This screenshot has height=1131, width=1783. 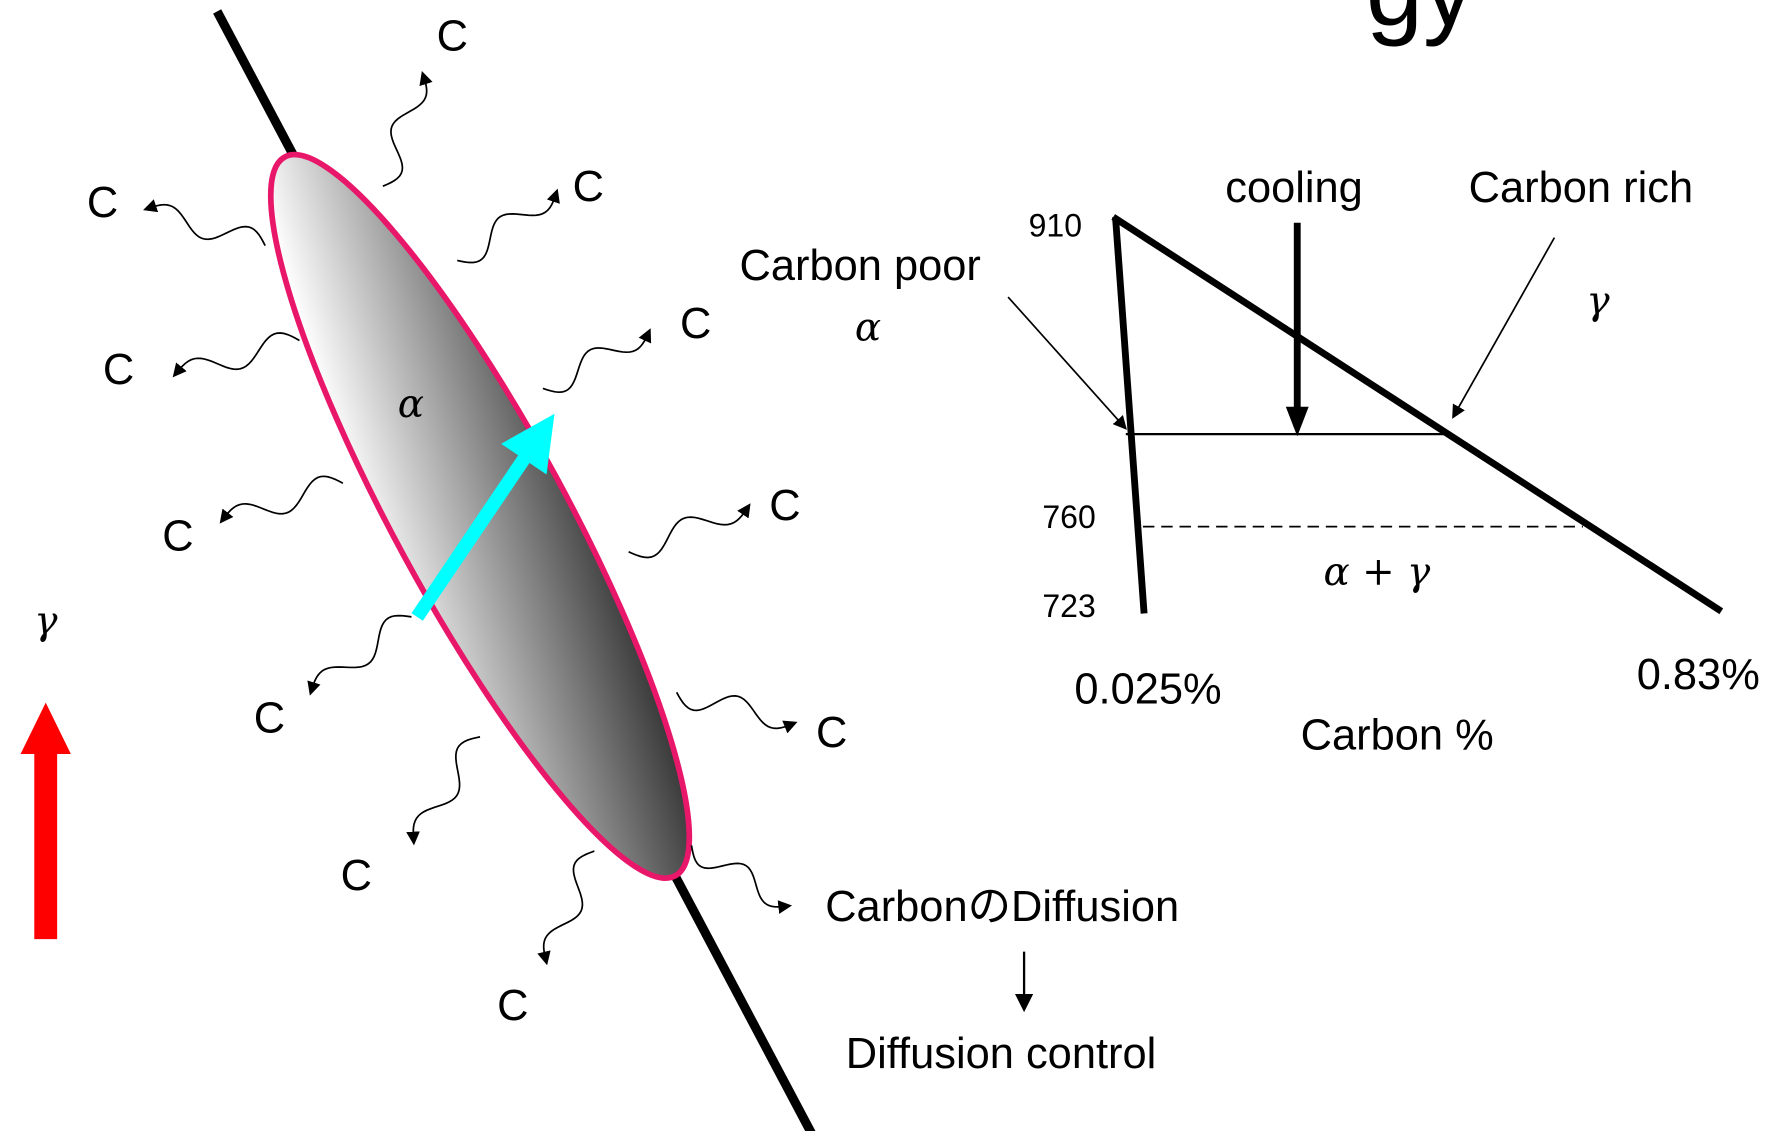 I want to click on alpha-label: α, so click(x=411, y=404).